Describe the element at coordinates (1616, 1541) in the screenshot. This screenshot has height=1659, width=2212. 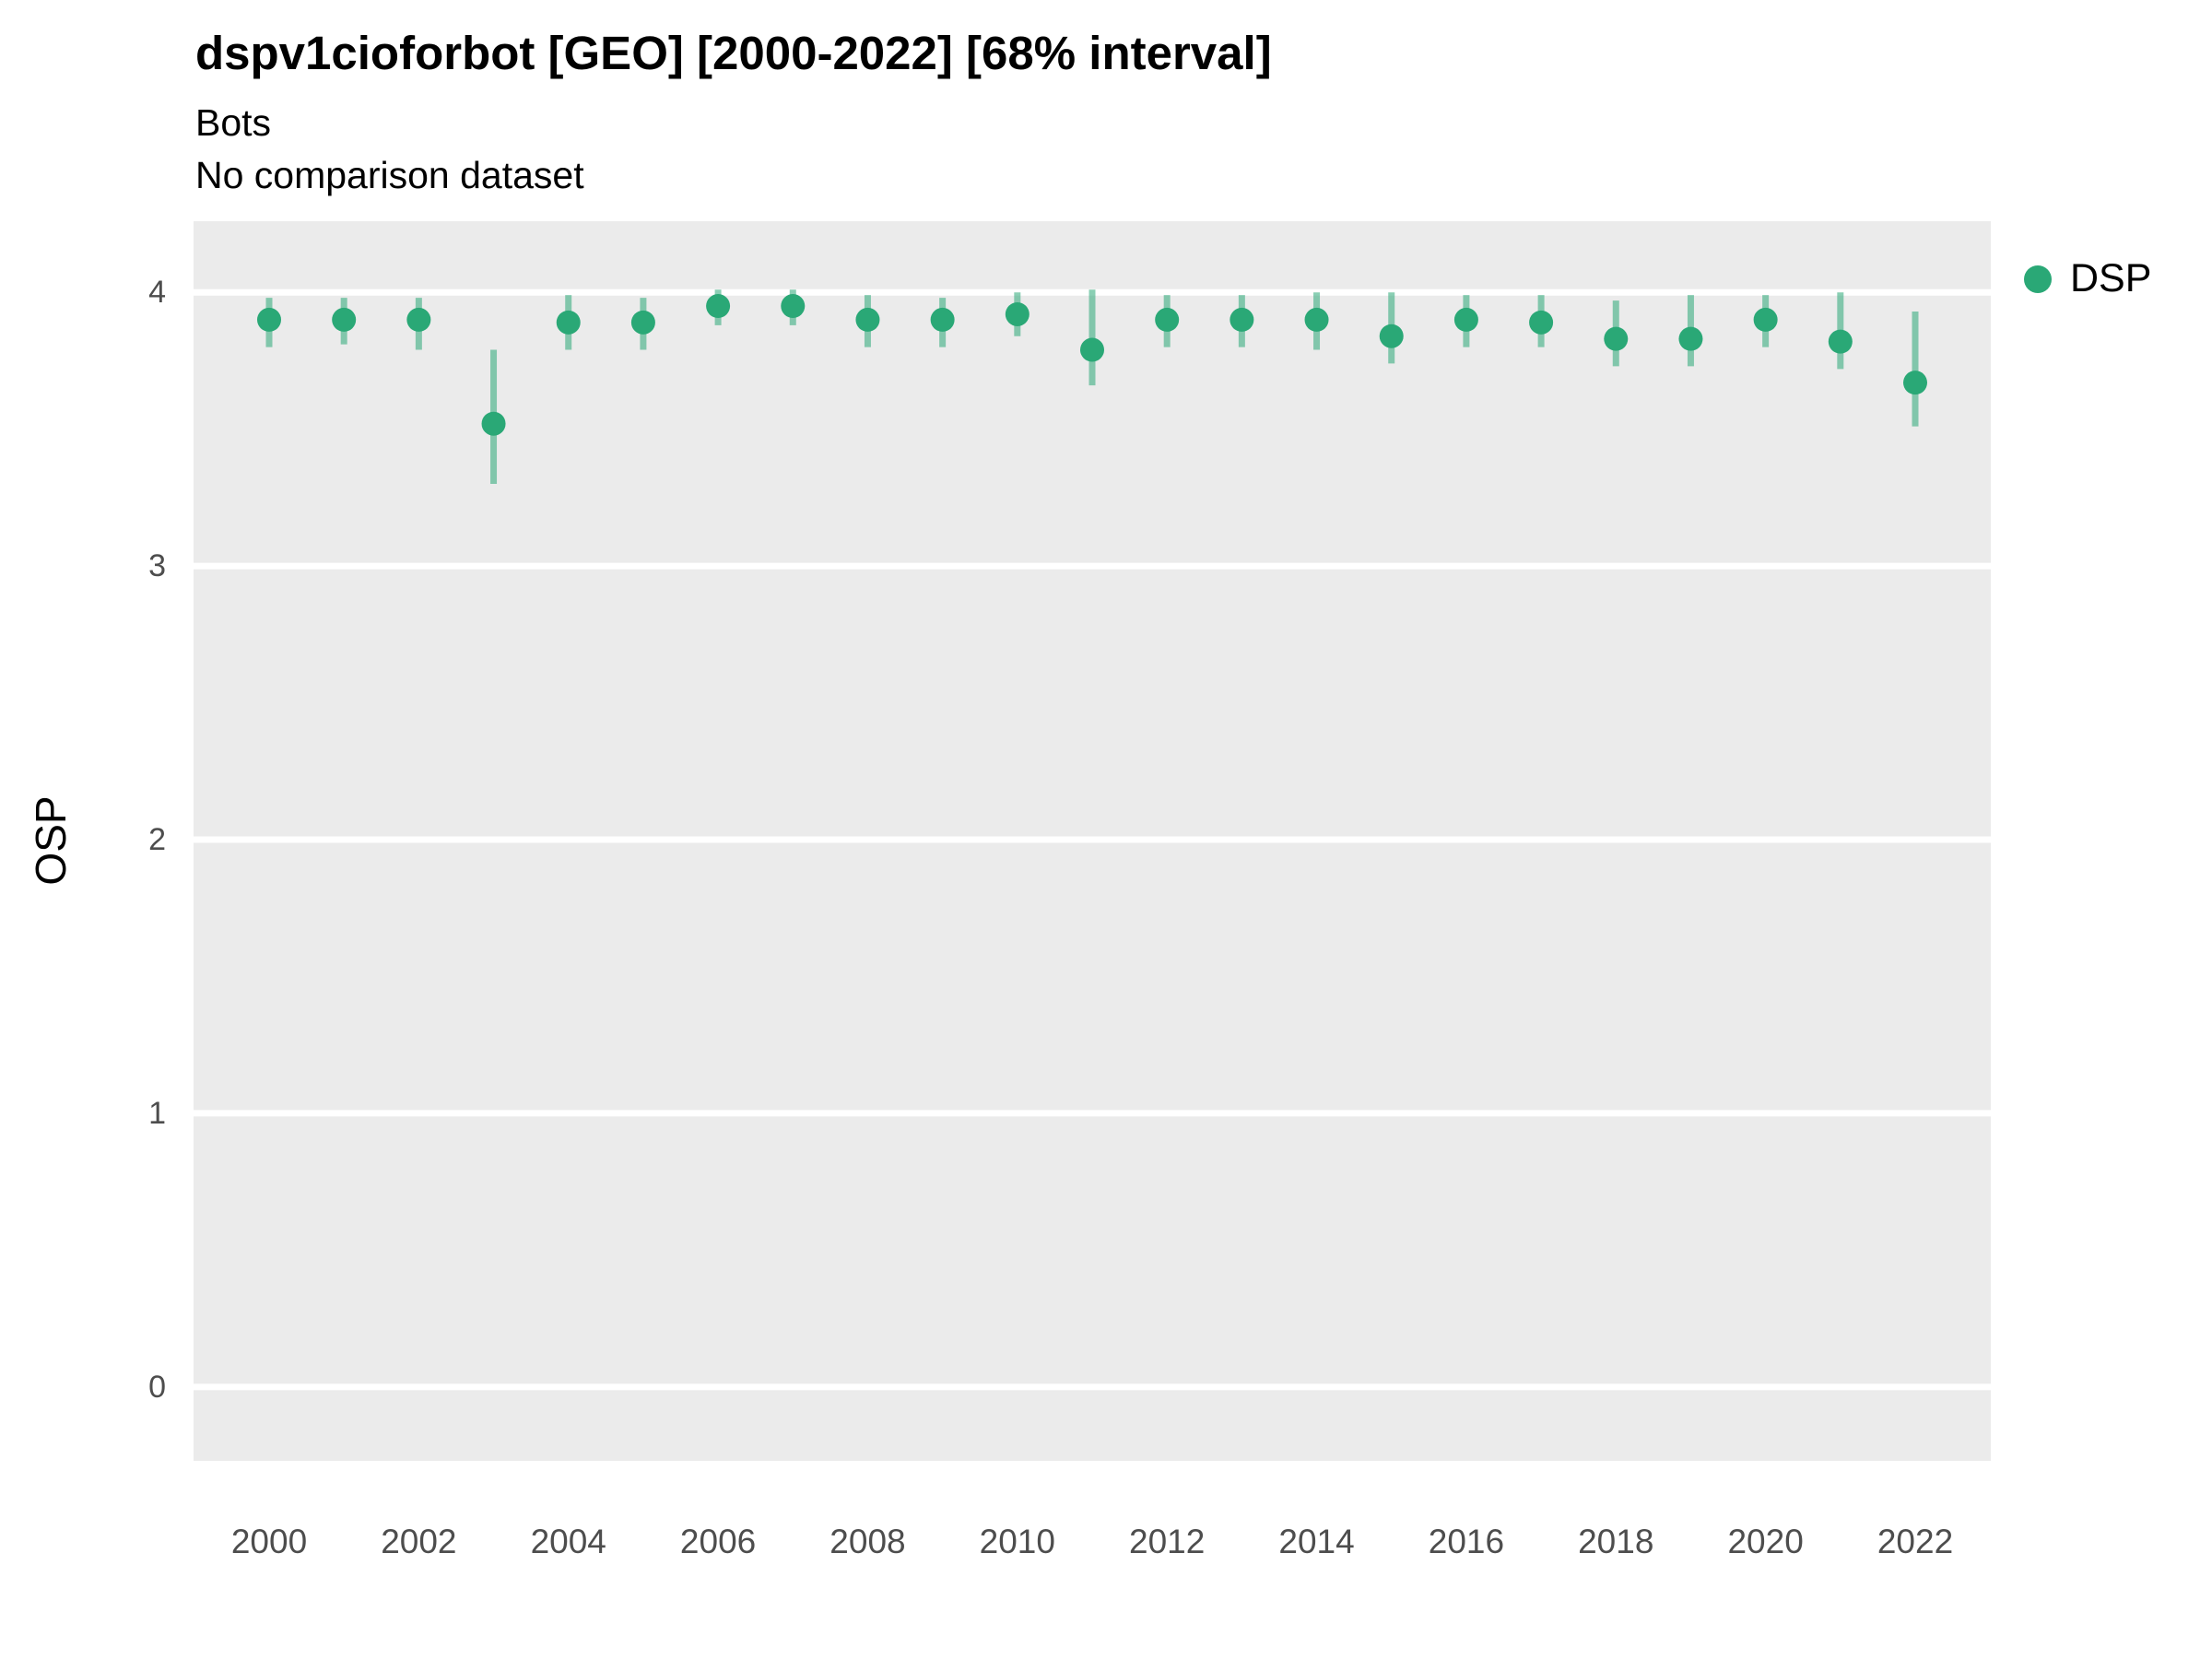
I see `xtick-label-2018: 2018` at that location.